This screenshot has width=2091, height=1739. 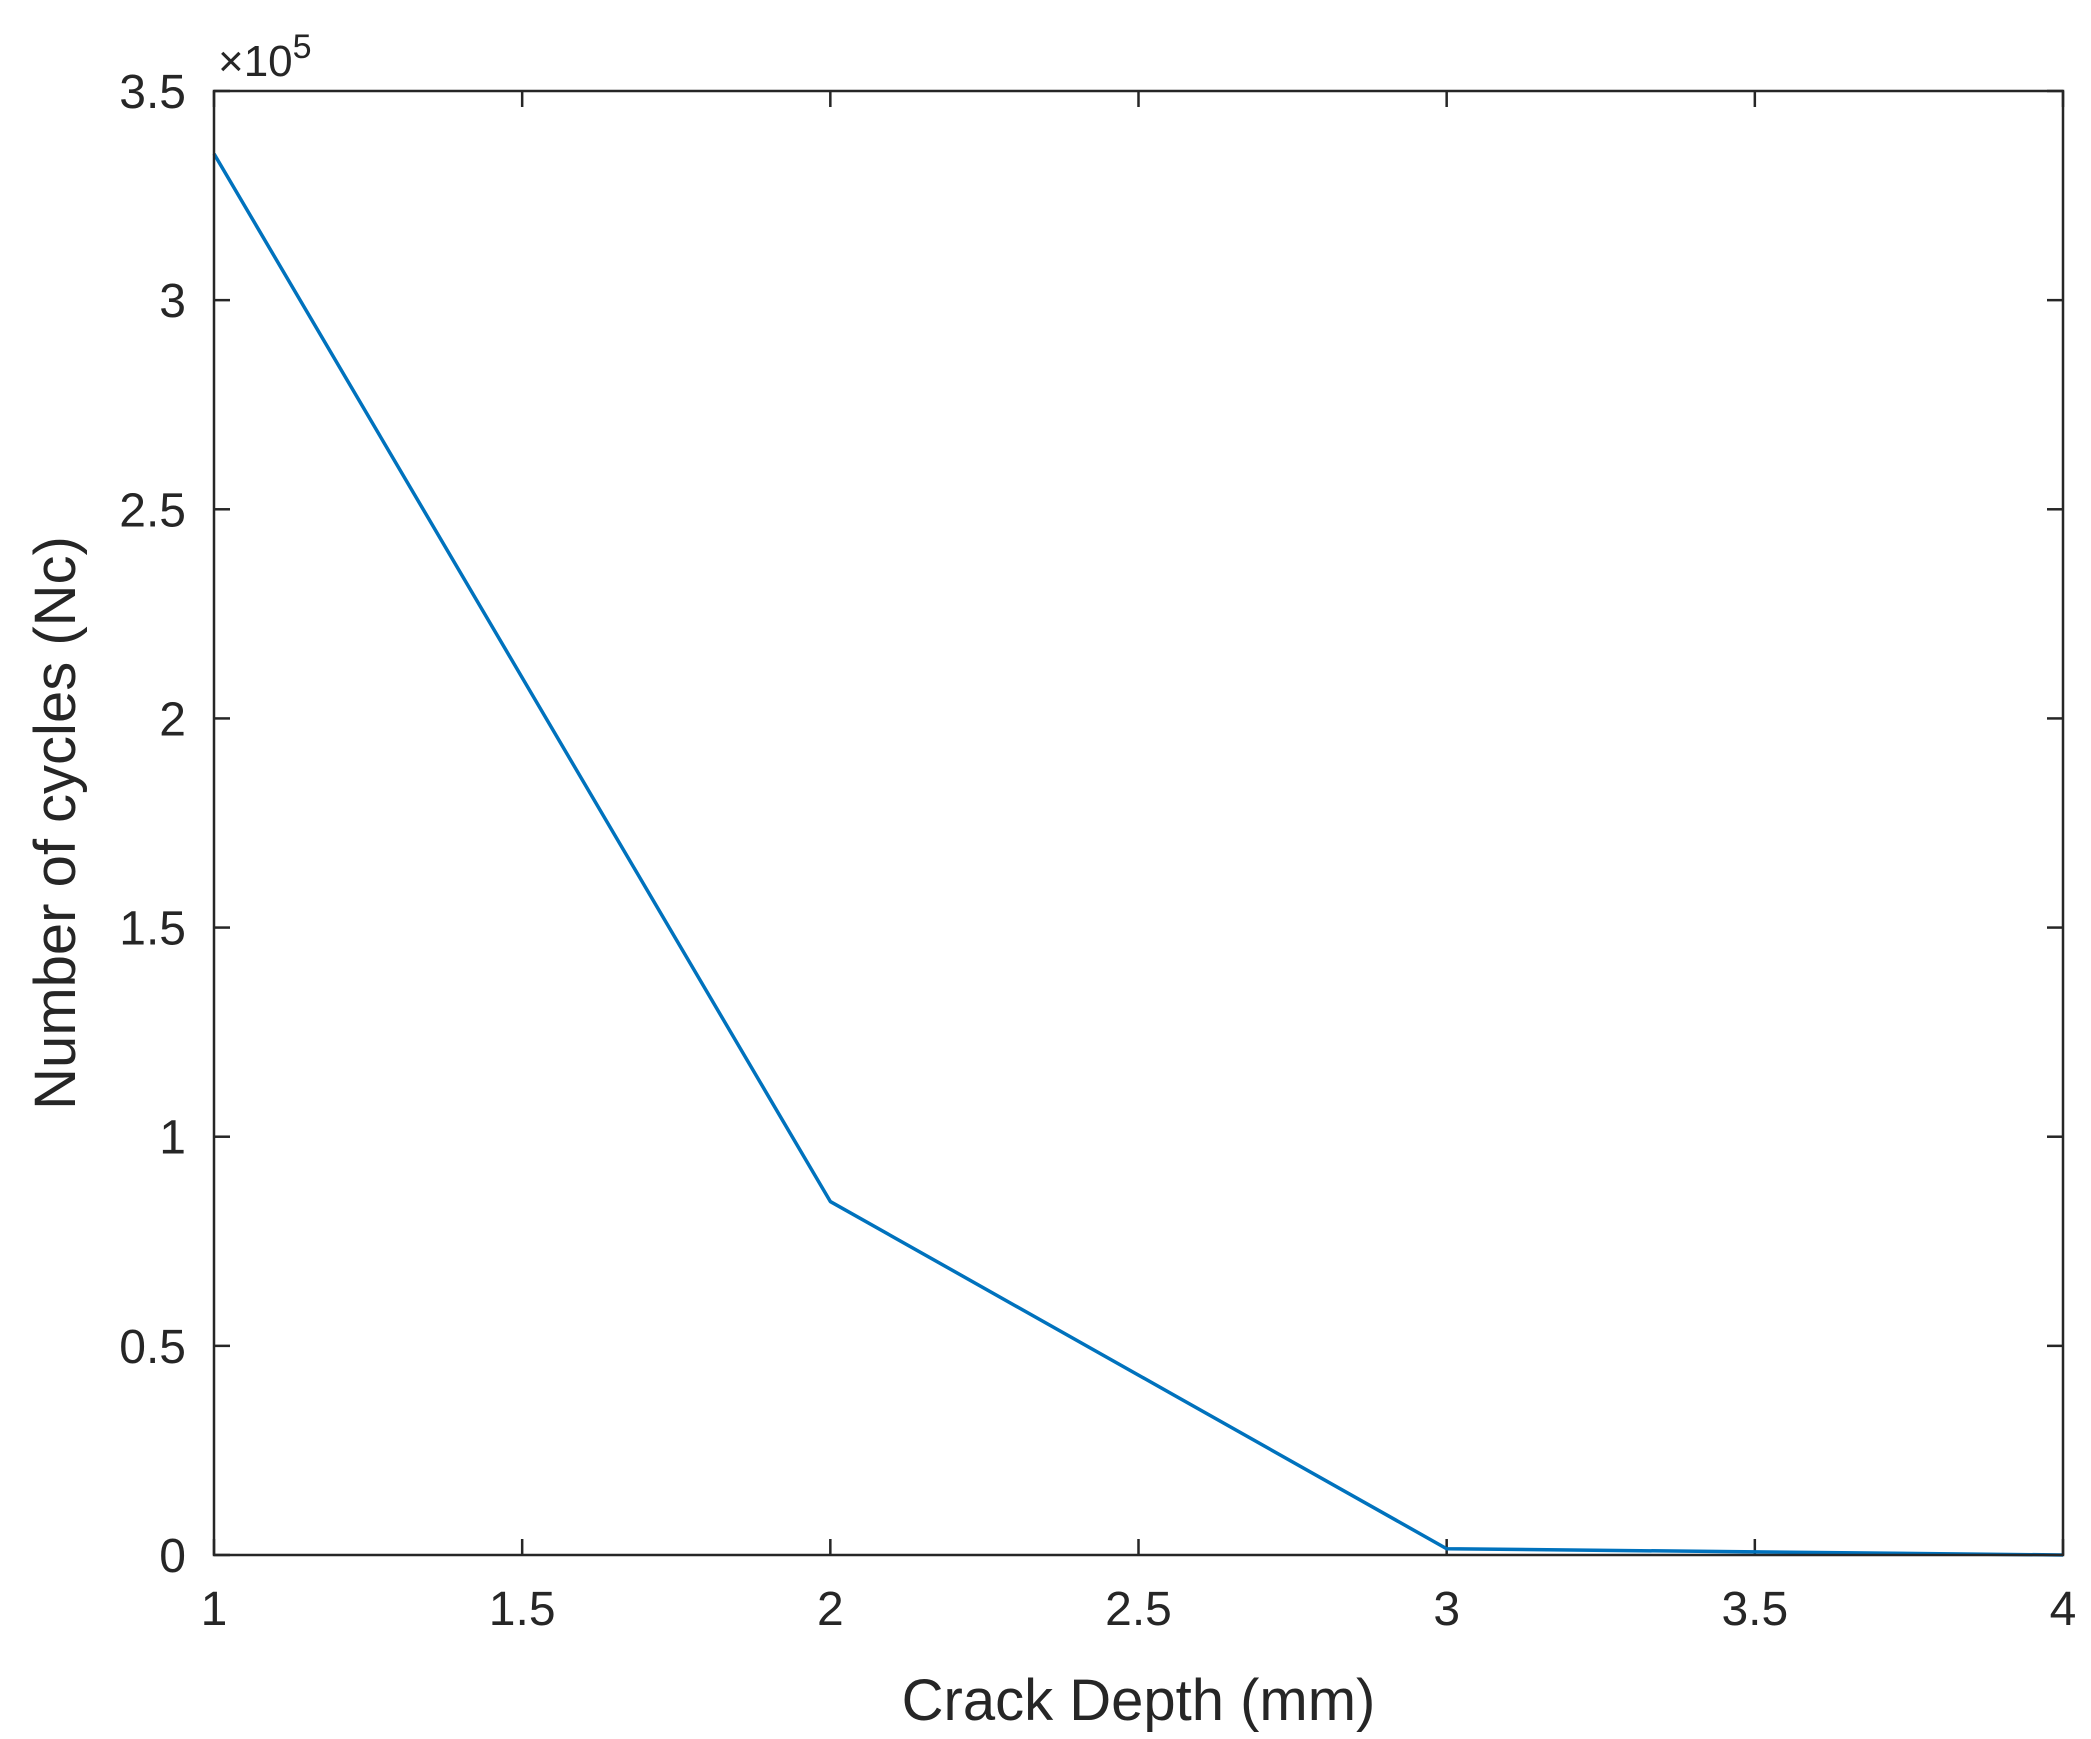 What do you see at coordinates (255, 61) in the screenshot?
I see `exponent-base: ×10` at bounding box center [255, 61].